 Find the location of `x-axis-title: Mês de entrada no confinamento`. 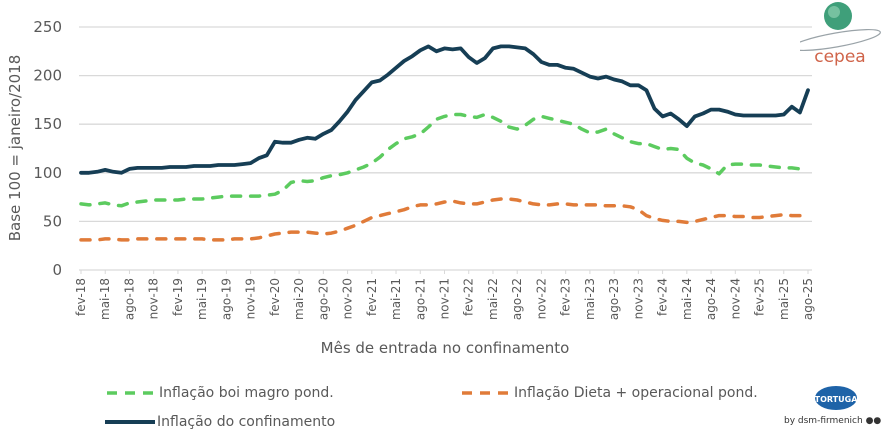

x-axis-title: Mês de entrada no confinamento is located at coordinates (445, 348).